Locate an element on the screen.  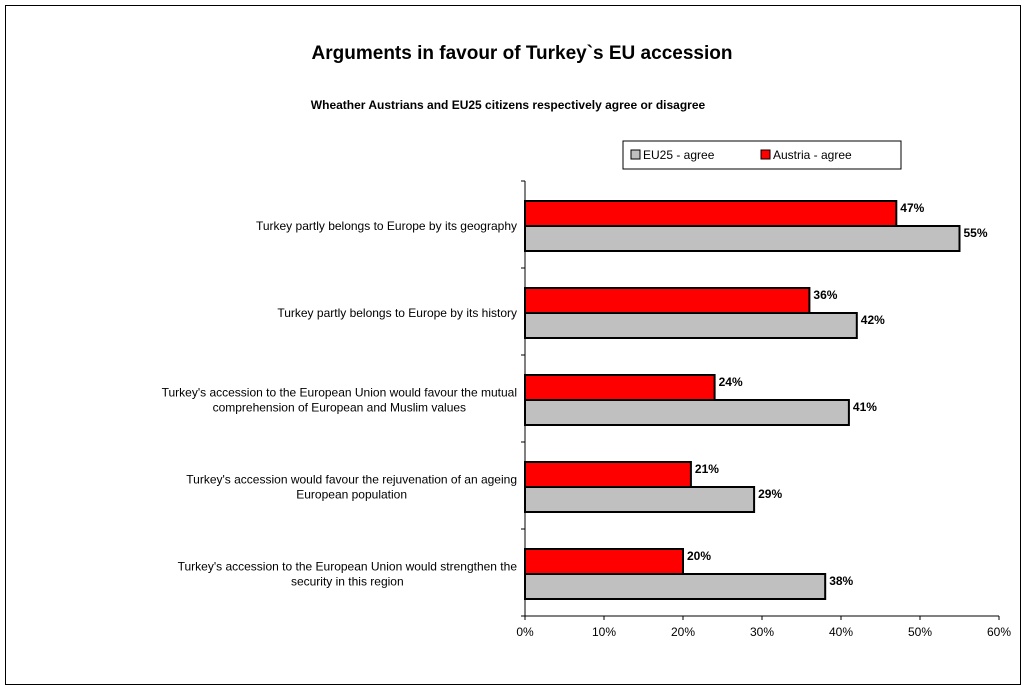
data-label-eu25: 38% is located at coordinates (841, 581).